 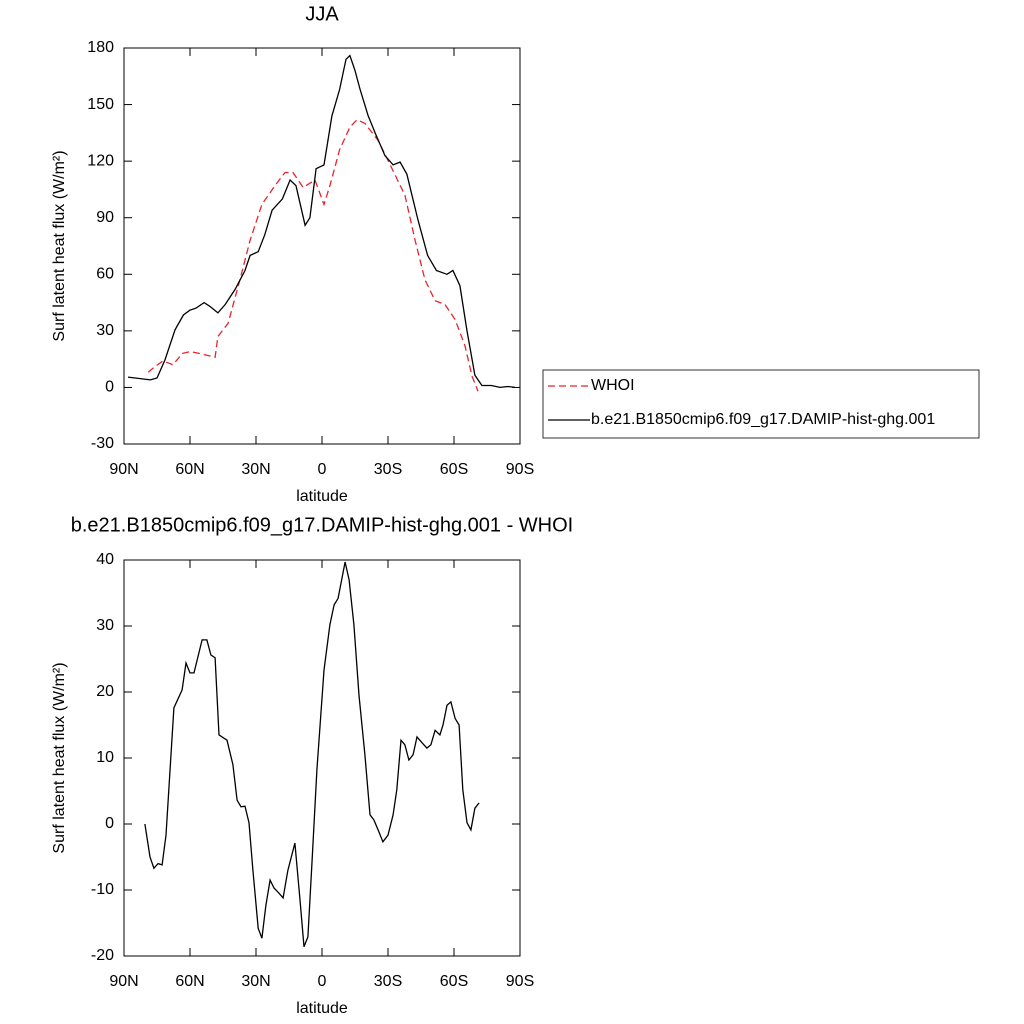 What do you see at coordinates (105, 691) in the screenshot?
I see `y-tick-label: 20` at bounding box center [105, 691].